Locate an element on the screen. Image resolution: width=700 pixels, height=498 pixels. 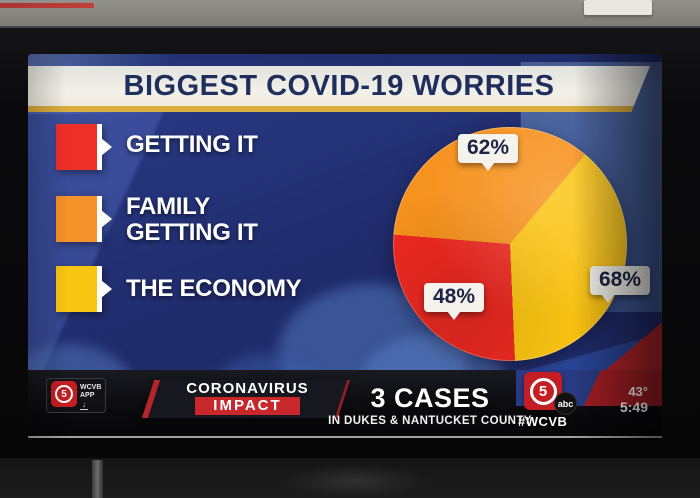
headline: 3 CASES is located at coordinates (430, 398).